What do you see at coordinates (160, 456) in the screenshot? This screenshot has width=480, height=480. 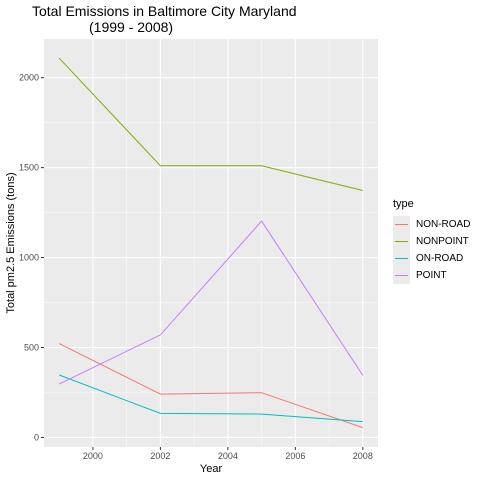 I see `x-tick-label: 2002` at bounding box center [160, 456].